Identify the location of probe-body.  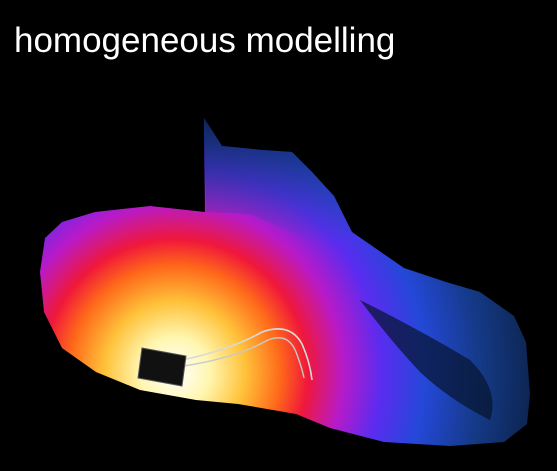
(162, 367).